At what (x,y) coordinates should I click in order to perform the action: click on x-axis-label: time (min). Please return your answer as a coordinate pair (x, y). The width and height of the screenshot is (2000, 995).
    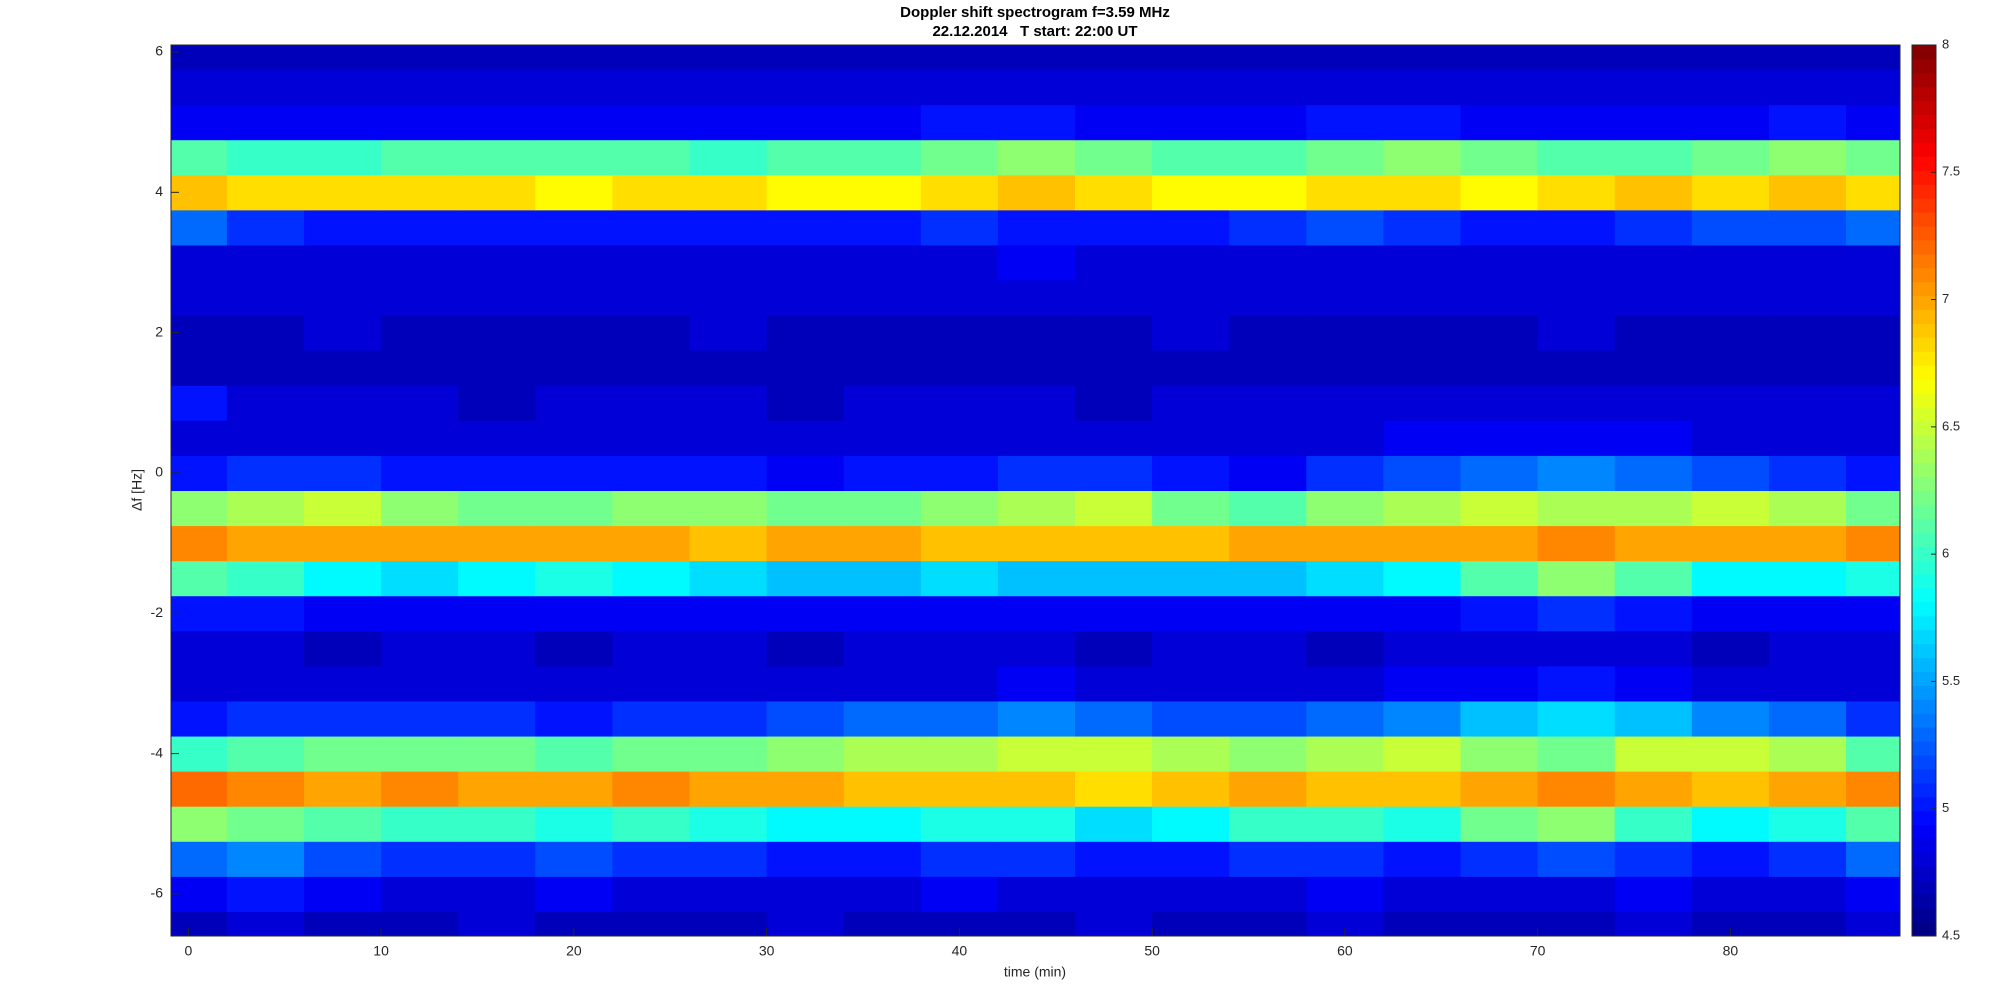
    Looking at the image, I should click on (1035, 972).